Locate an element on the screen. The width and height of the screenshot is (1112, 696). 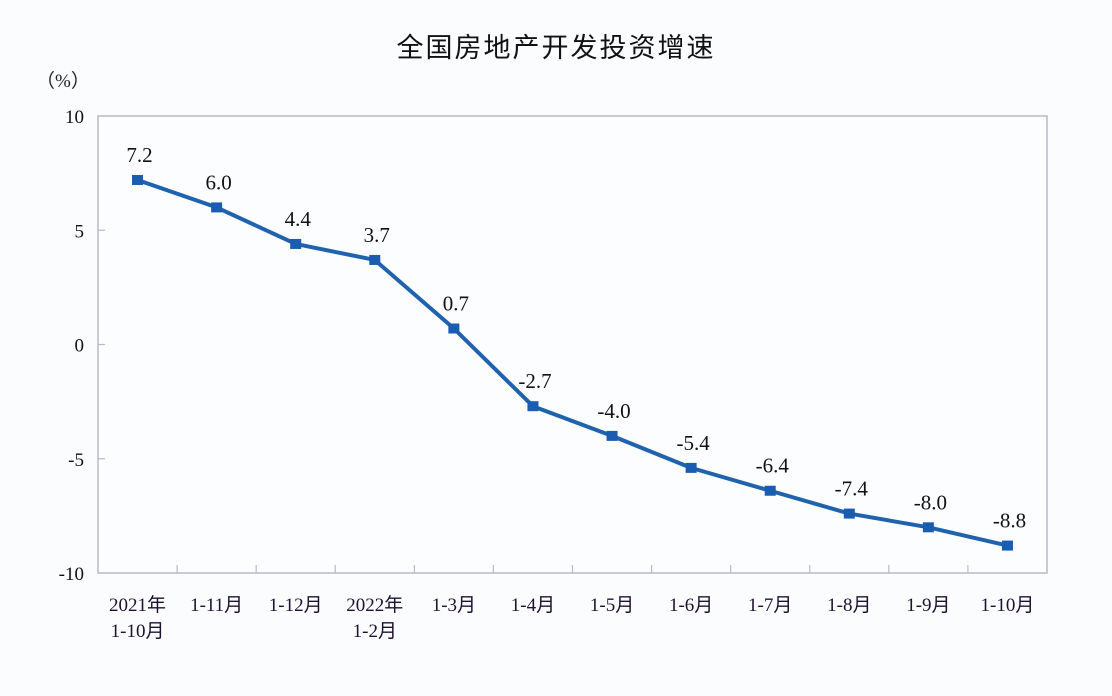
data-point-label: -8.8 is located at coordinates (1009, 521).